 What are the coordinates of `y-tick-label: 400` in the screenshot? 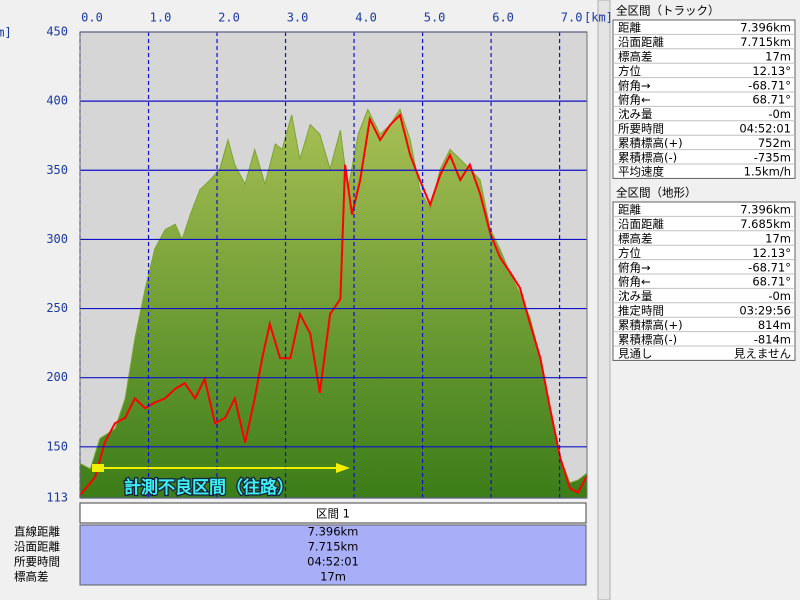 It's located at (57, 101).